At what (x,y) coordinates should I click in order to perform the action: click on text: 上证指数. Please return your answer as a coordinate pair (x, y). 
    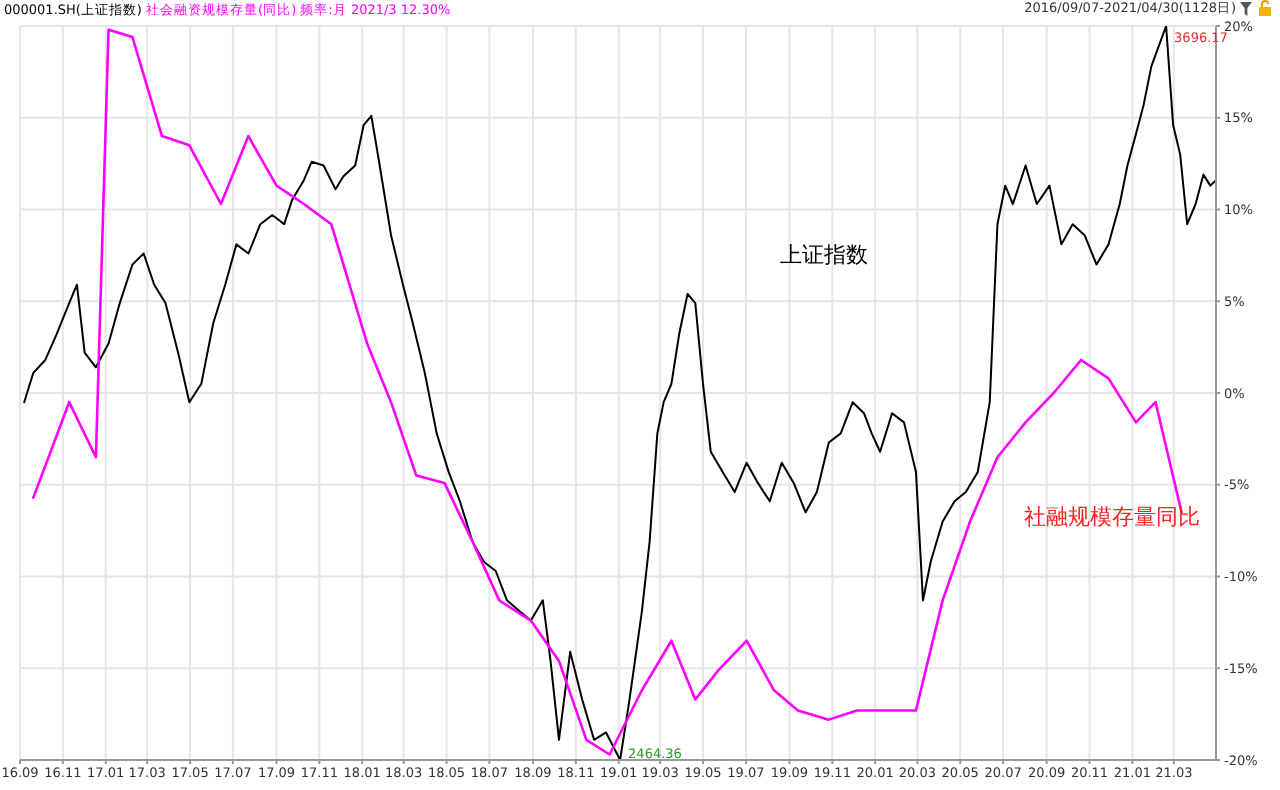
    Looking at the image, I should click on (824, 255).